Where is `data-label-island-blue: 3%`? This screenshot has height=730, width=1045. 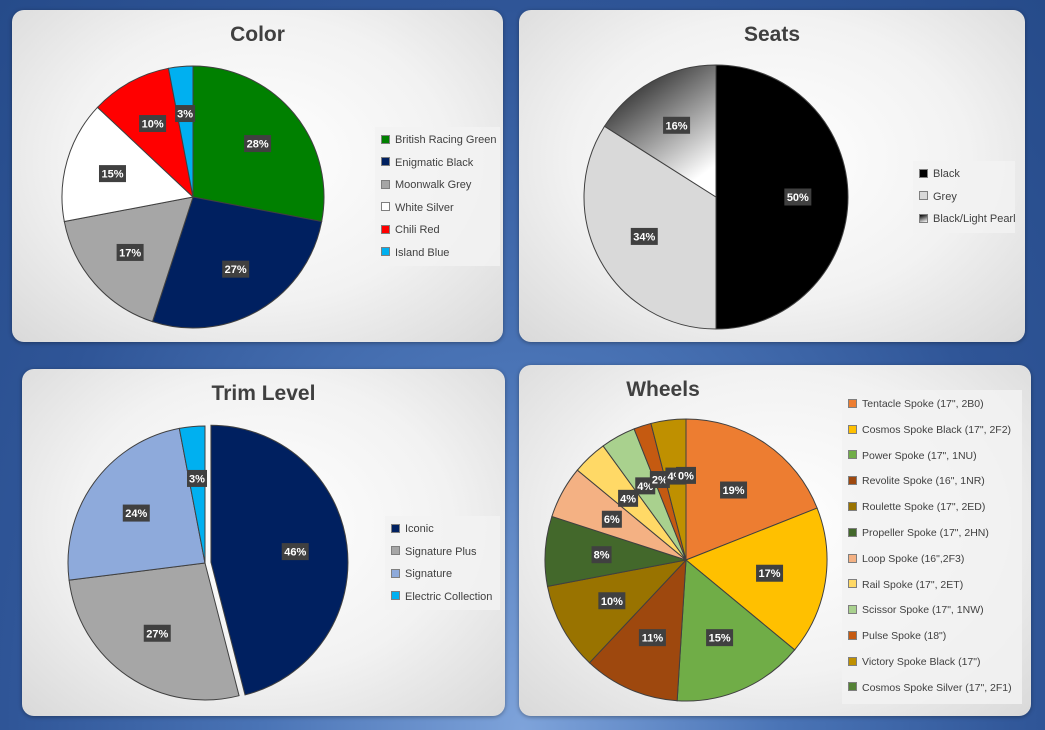 data-label-island-blue: 3% is located at coordinates (185, 114).